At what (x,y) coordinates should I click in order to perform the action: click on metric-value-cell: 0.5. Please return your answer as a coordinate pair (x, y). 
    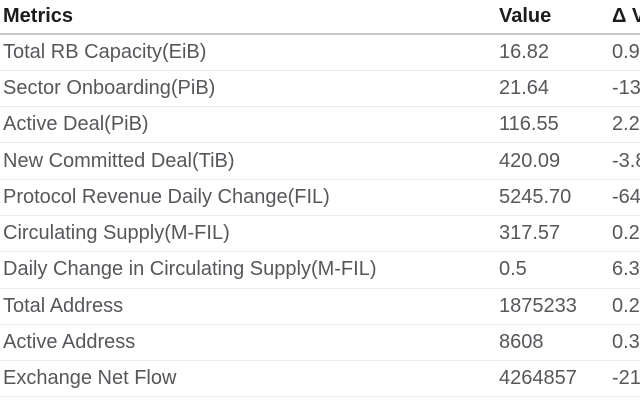
    Looking at the image, I should click on (553, 270).